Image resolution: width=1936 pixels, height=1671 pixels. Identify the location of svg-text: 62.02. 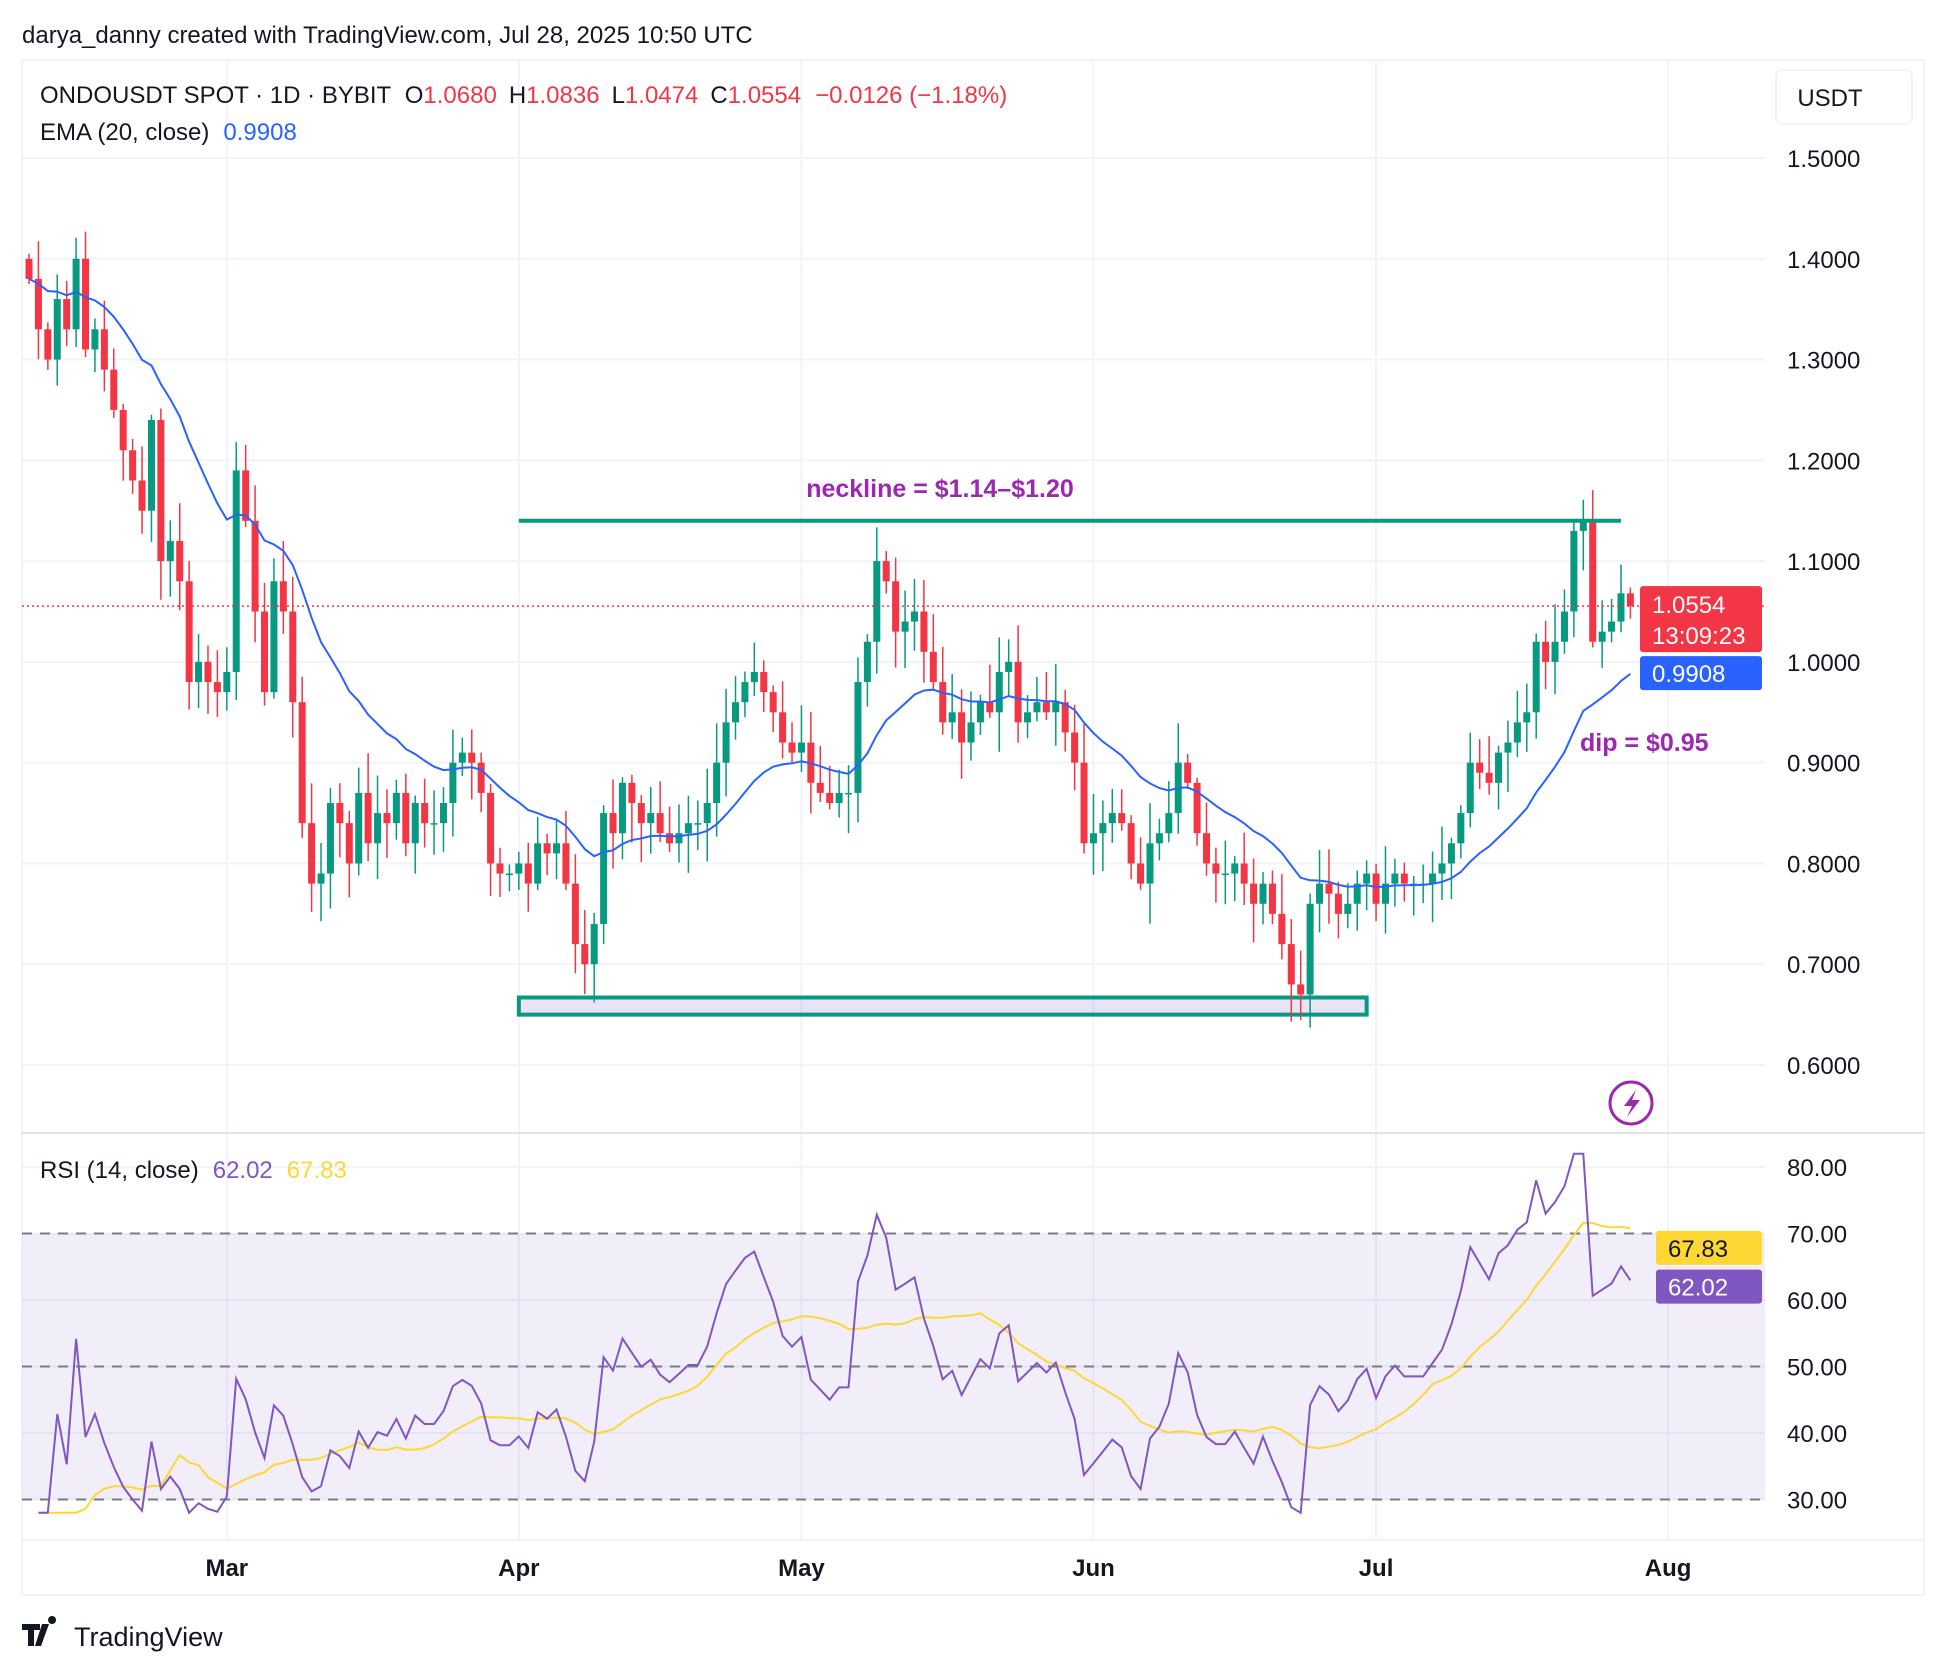
(1698, 1288).